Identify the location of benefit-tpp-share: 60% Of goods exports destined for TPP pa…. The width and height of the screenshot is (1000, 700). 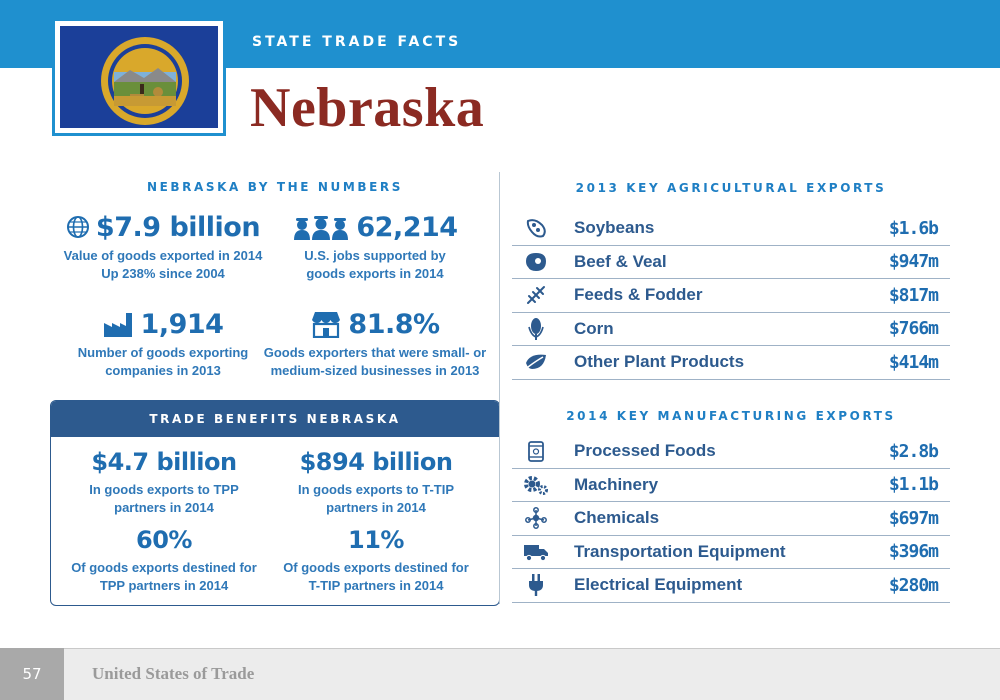
(164, 559).